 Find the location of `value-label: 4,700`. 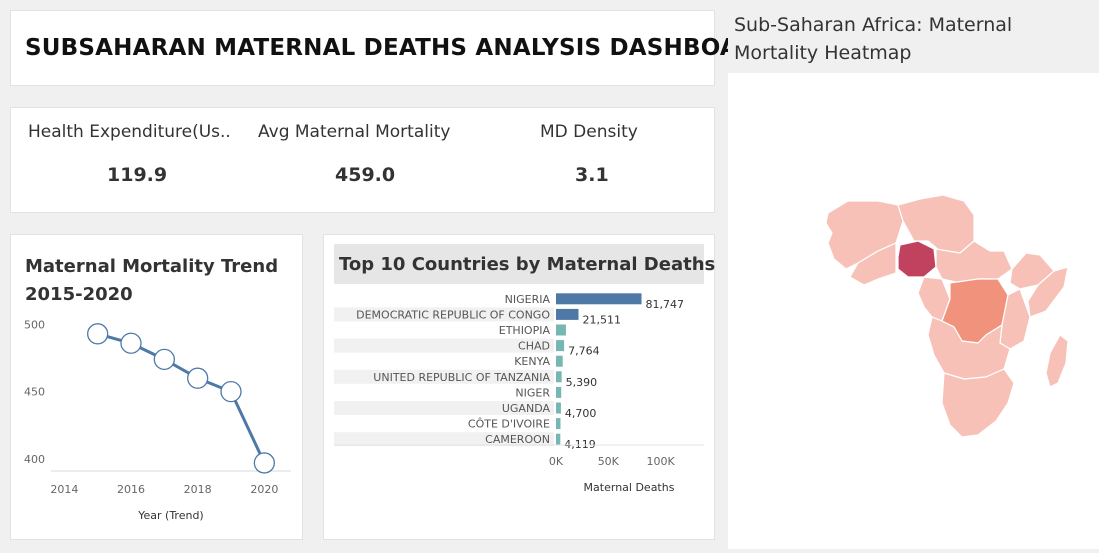

value-label: 4,700 is located at coordinates (581, 413).